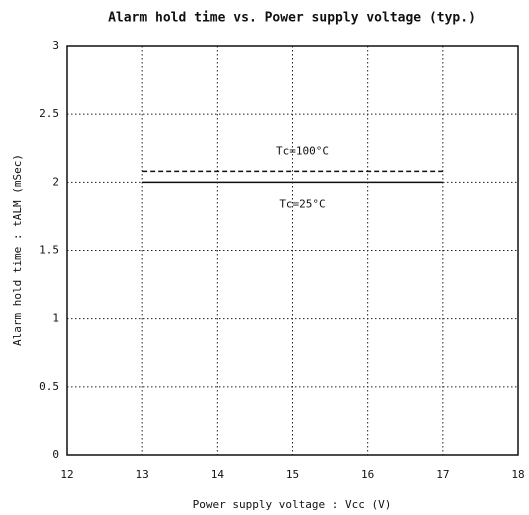  I want to click on series-label: Tc=100°C, so click(302, 150).